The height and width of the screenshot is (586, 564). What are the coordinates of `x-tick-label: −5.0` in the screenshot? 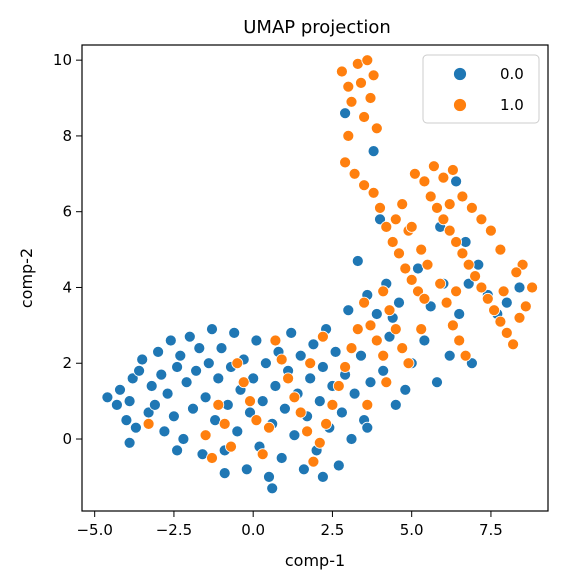 It's located at (94, 530).